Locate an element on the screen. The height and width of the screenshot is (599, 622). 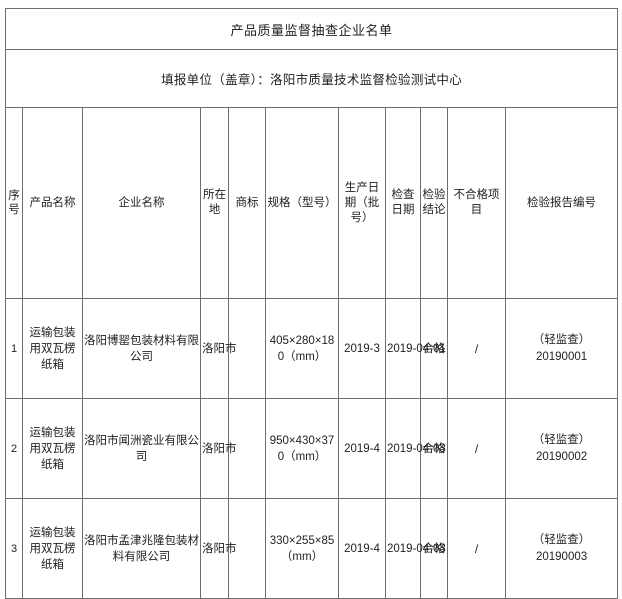
cell-check-date: 2019-04-01 is located at coordinates (415, 348).